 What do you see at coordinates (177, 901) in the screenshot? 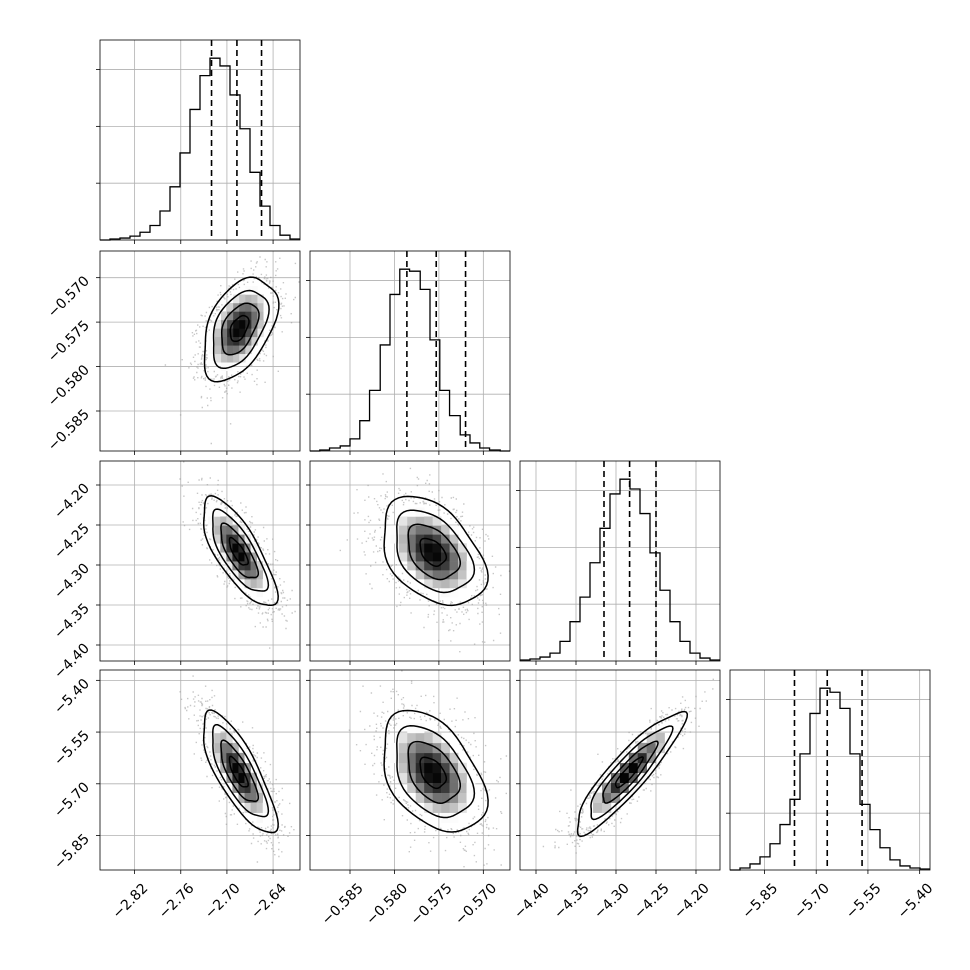
I see `x-tick-label: −2.76` at bounding box center [177, 901].